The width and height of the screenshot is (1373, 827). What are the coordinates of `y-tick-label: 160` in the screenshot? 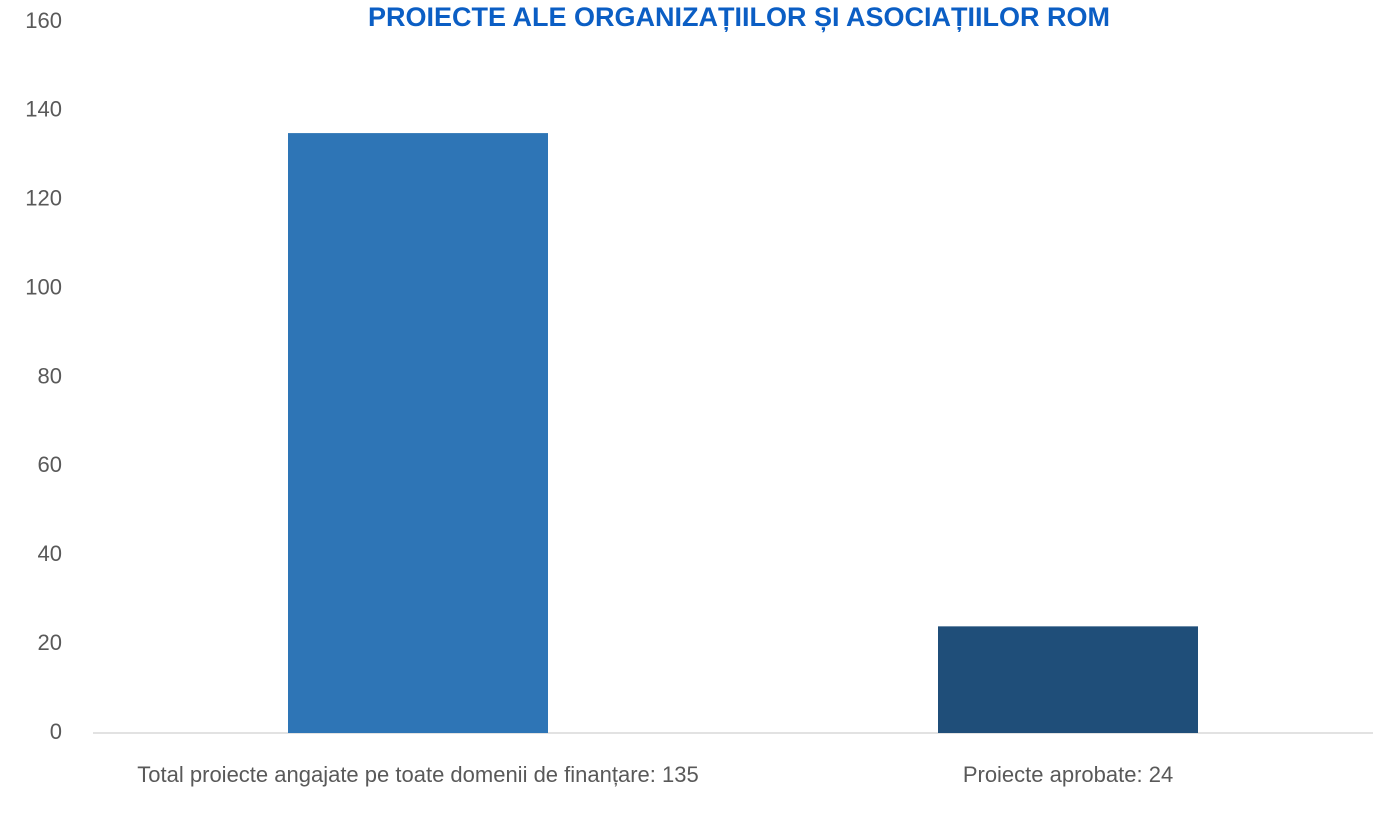 It's located at (43, 20).